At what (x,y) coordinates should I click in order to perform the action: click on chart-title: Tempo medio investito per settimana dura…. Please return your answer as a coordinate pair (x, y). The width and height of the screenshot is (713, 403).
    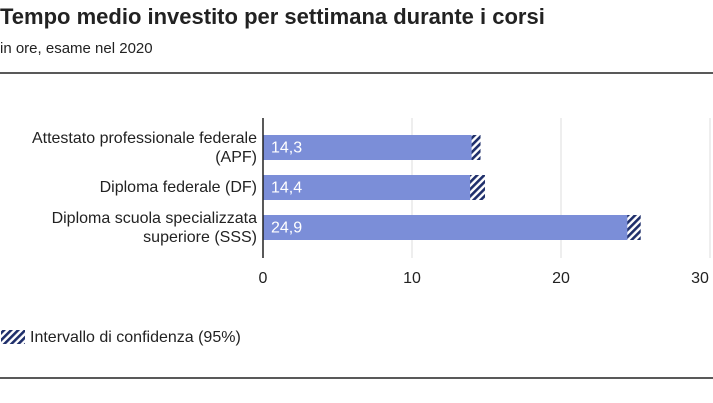
    Looking at the image, I should click on (272, 16).